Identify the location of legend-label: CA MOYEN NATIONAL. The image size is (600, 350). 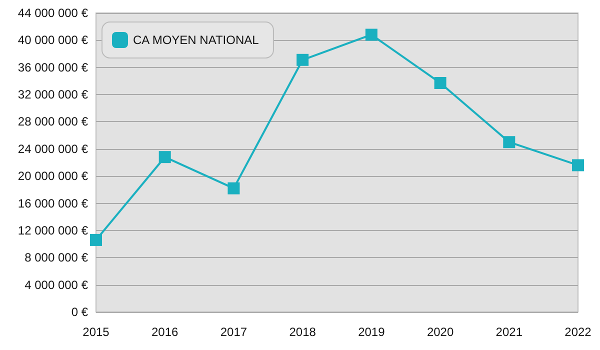
(196, 40).